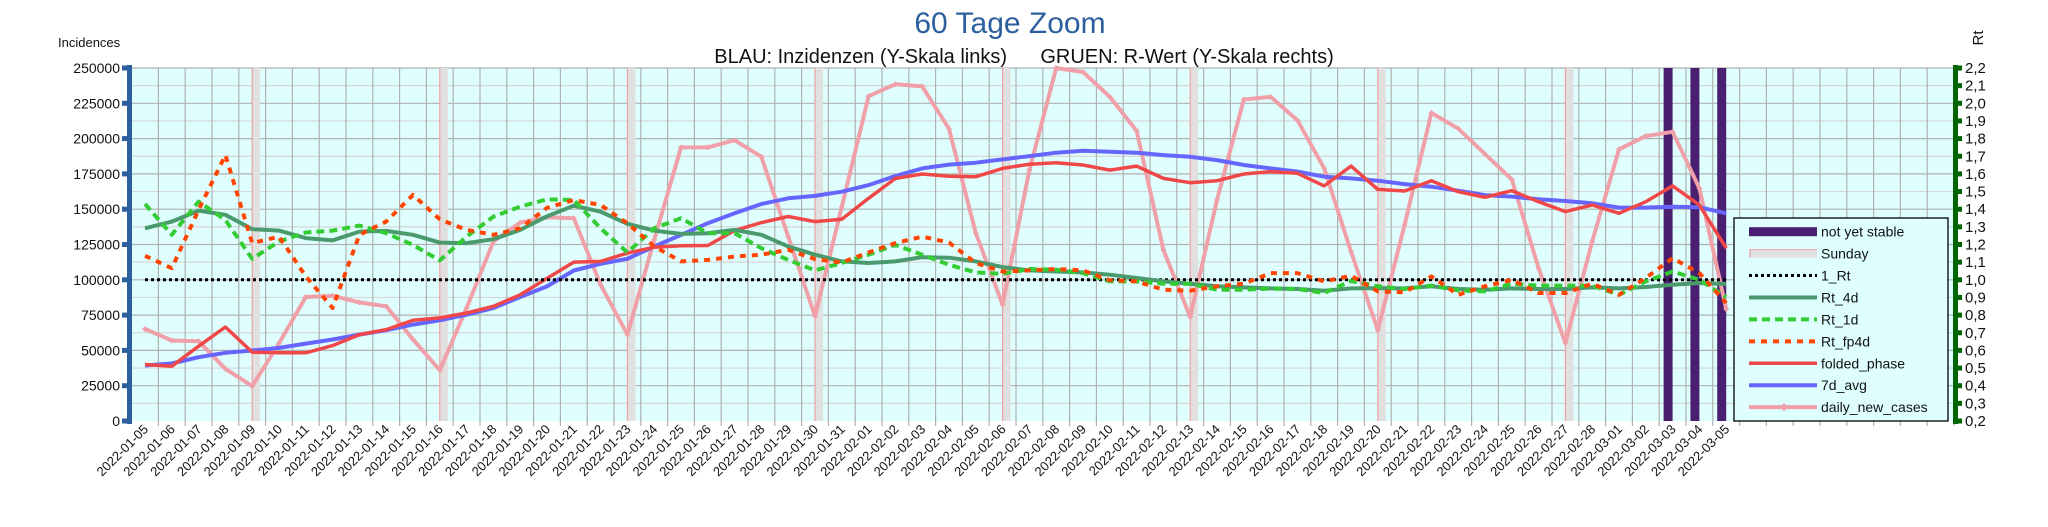 The width and height of the screenshot is (2048, 527). What do you see at coordinates (1862, 232) in the screenshot?
I see `legend-label: not yet stable` at bounding box center [1862, 232].